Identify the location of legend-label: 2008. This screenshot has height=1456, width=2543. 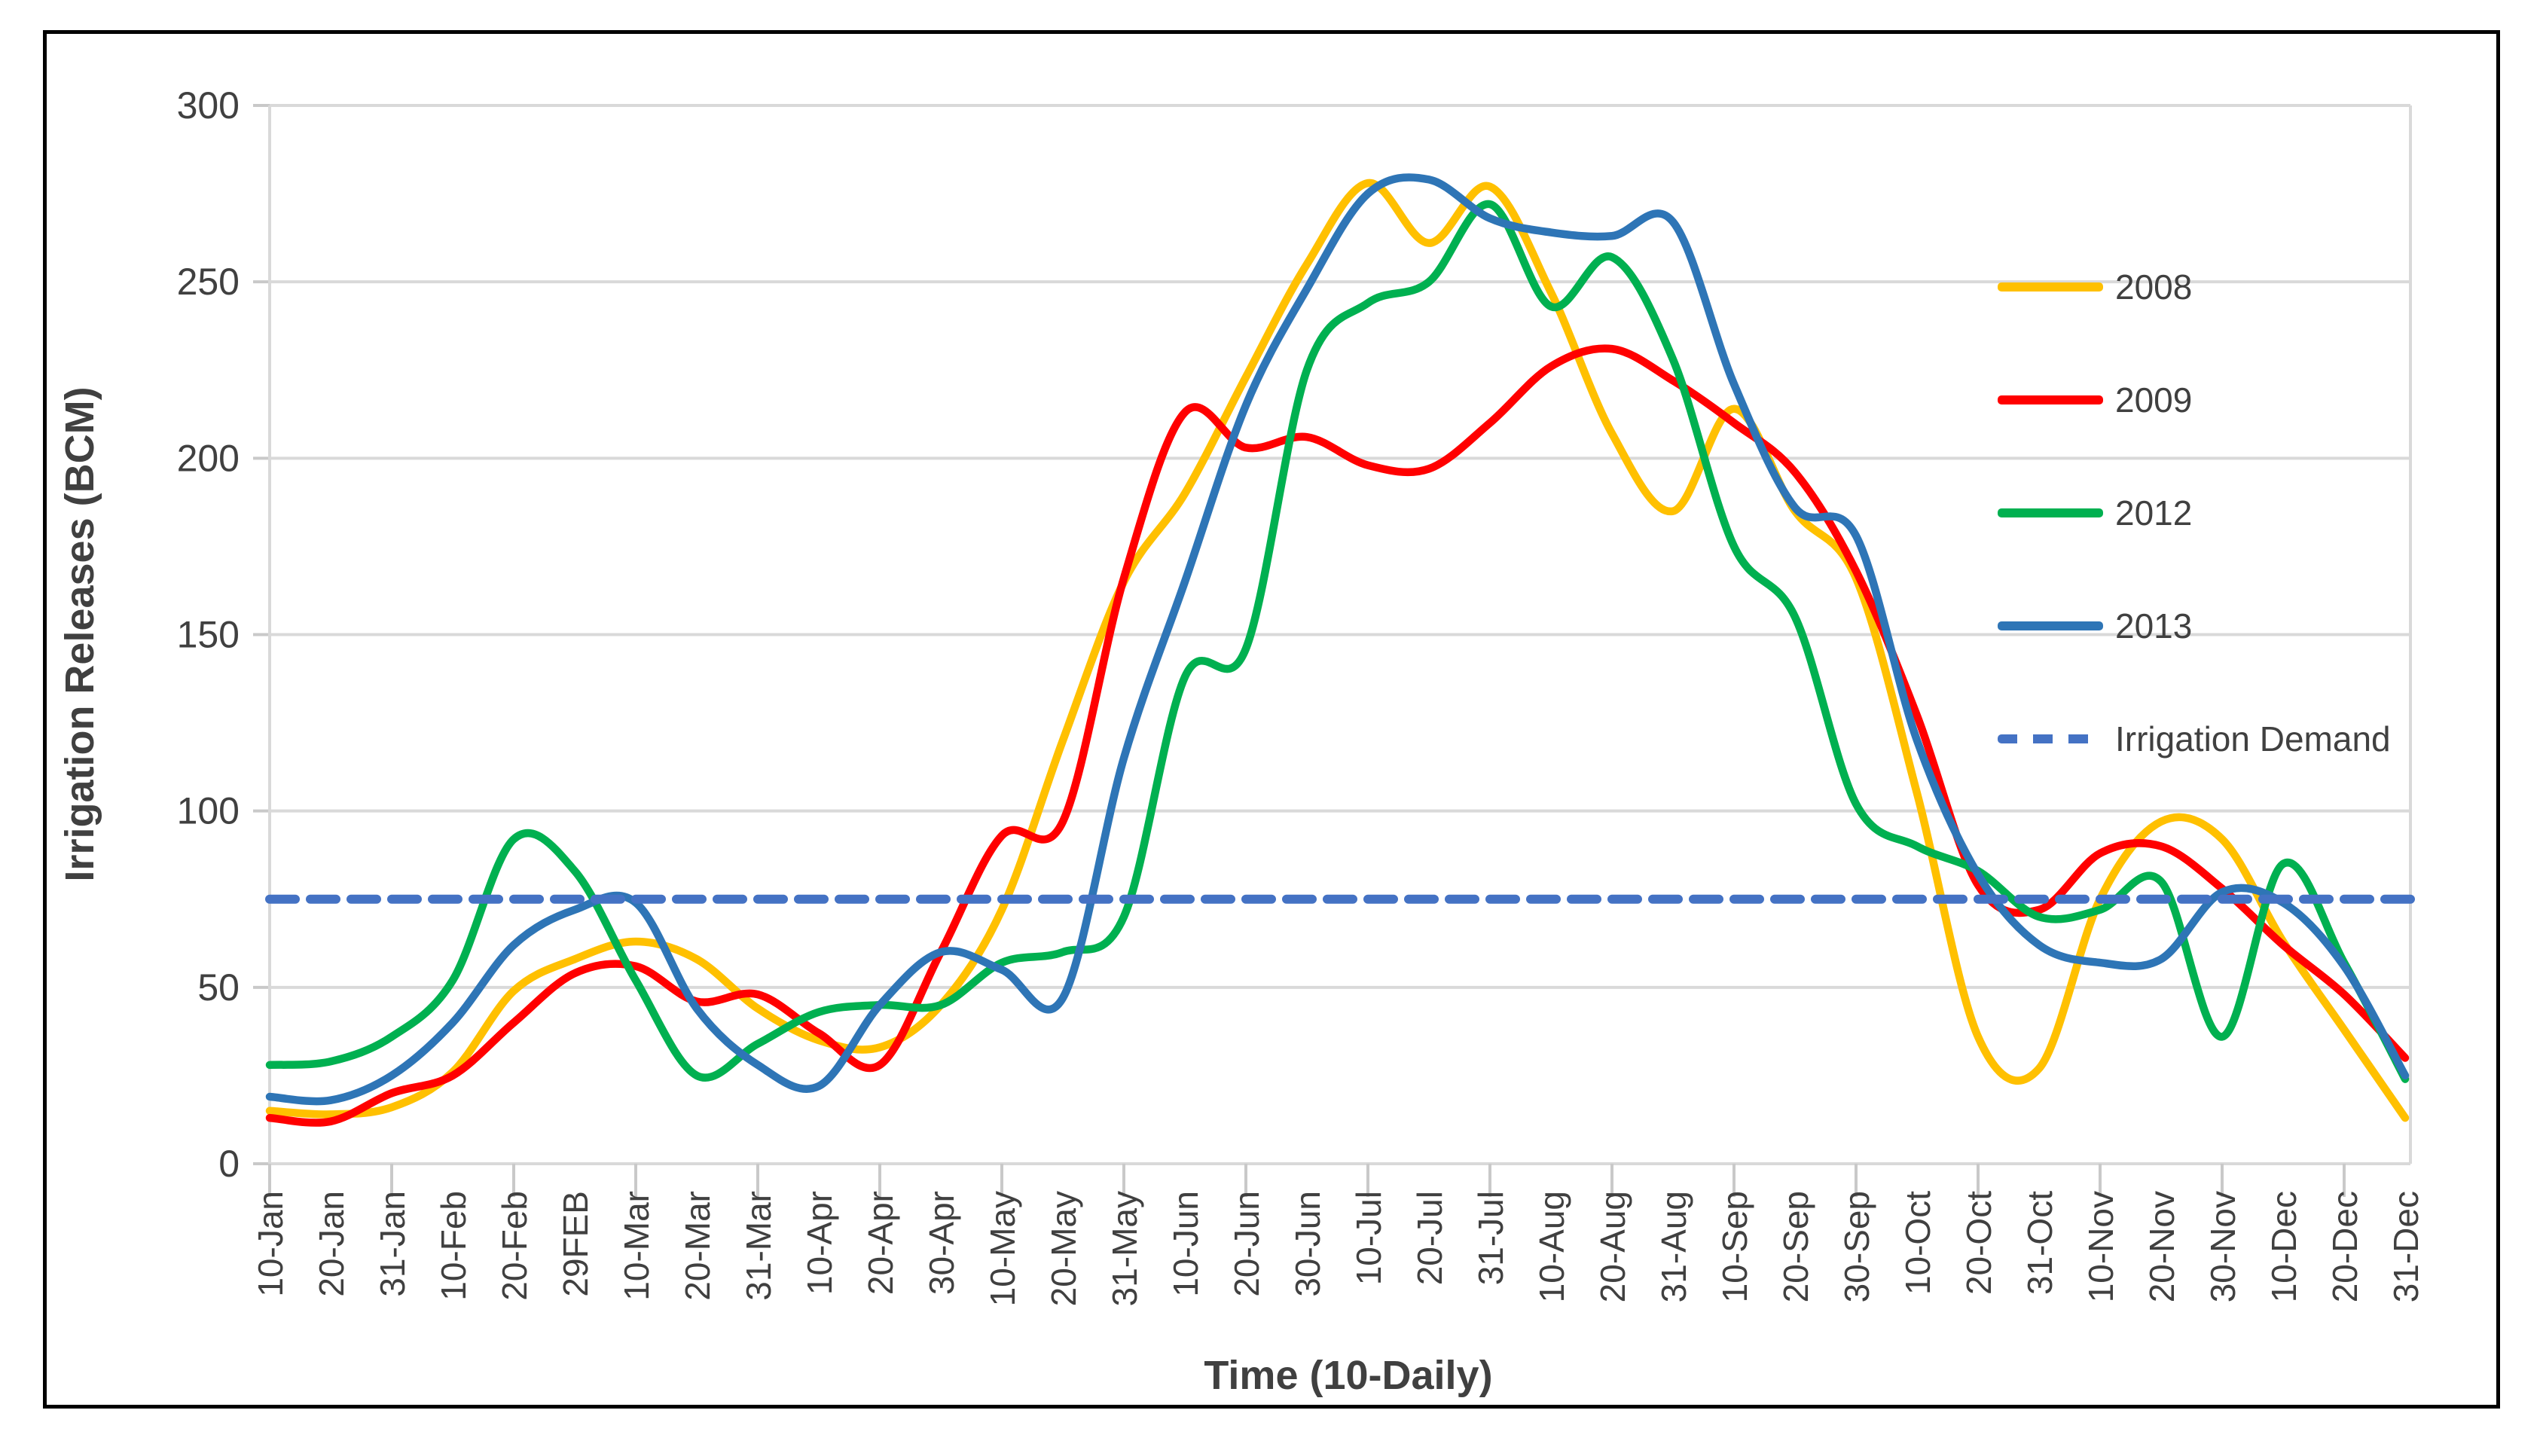
(2154, 287).